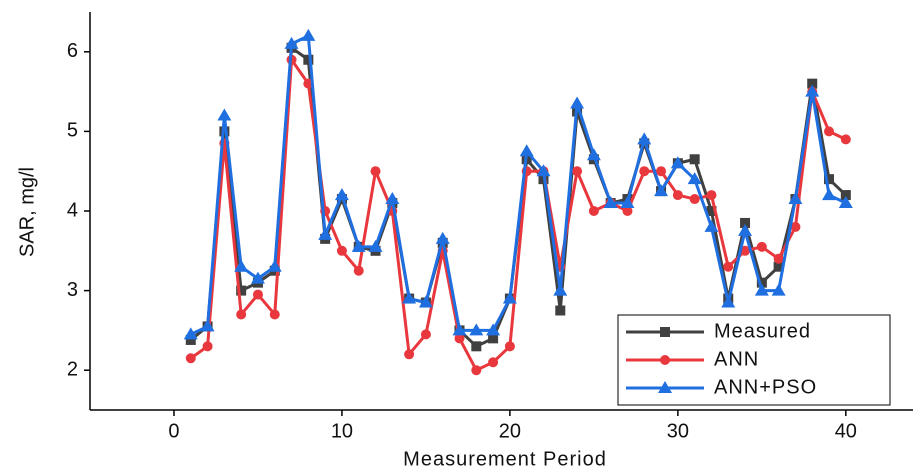 The height and width of the screenshot is (472, 923). Describe the element at coordinates (72, 210) in the screenshot. I see `y-tick-label: 4` at that location.